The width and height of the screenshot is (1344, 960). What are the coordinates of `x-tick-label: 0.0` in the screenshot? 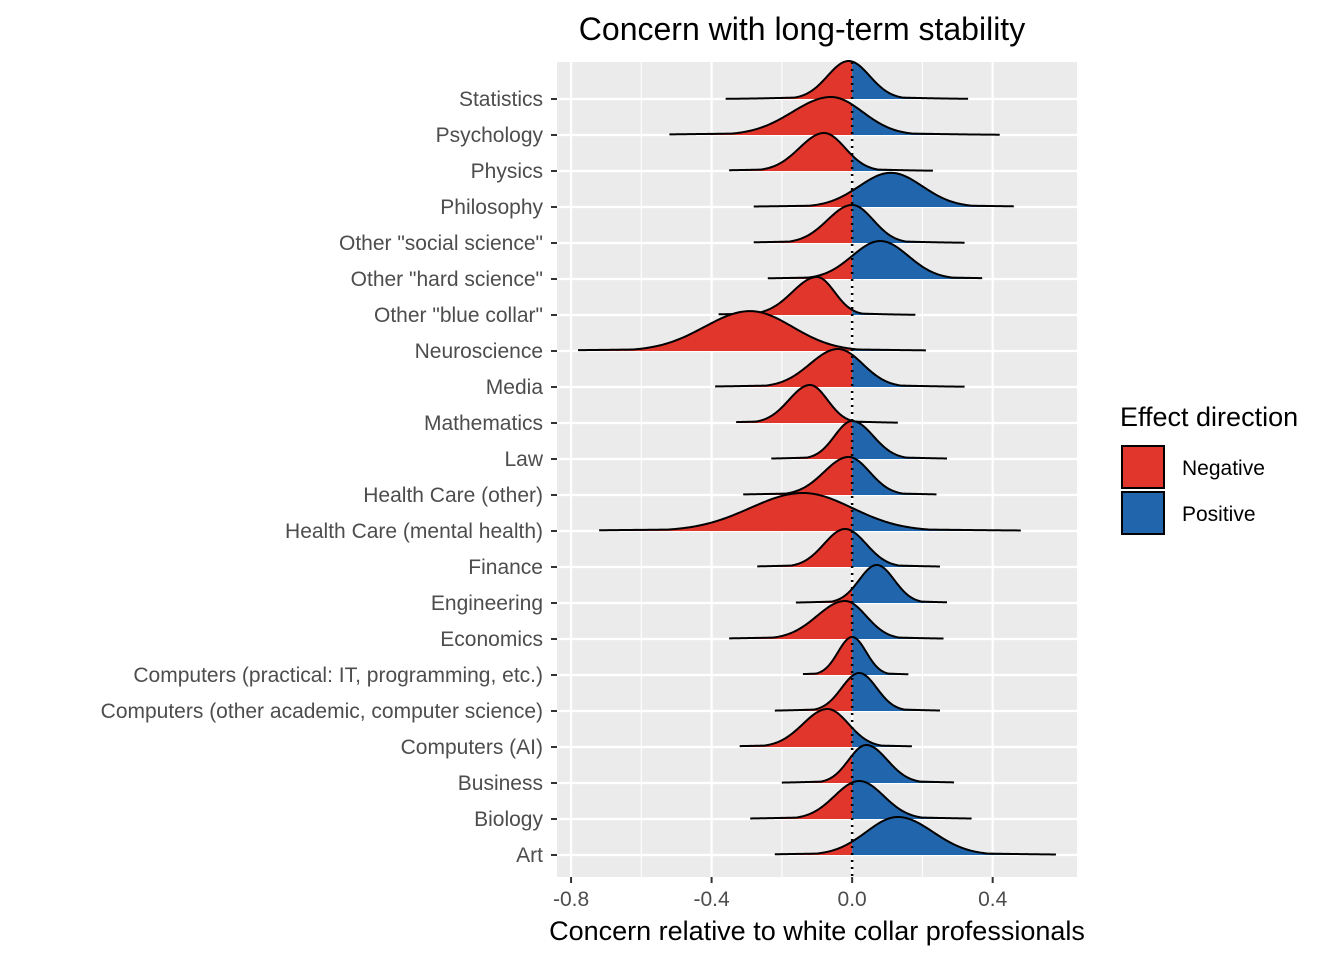 It's located at (852, 899).